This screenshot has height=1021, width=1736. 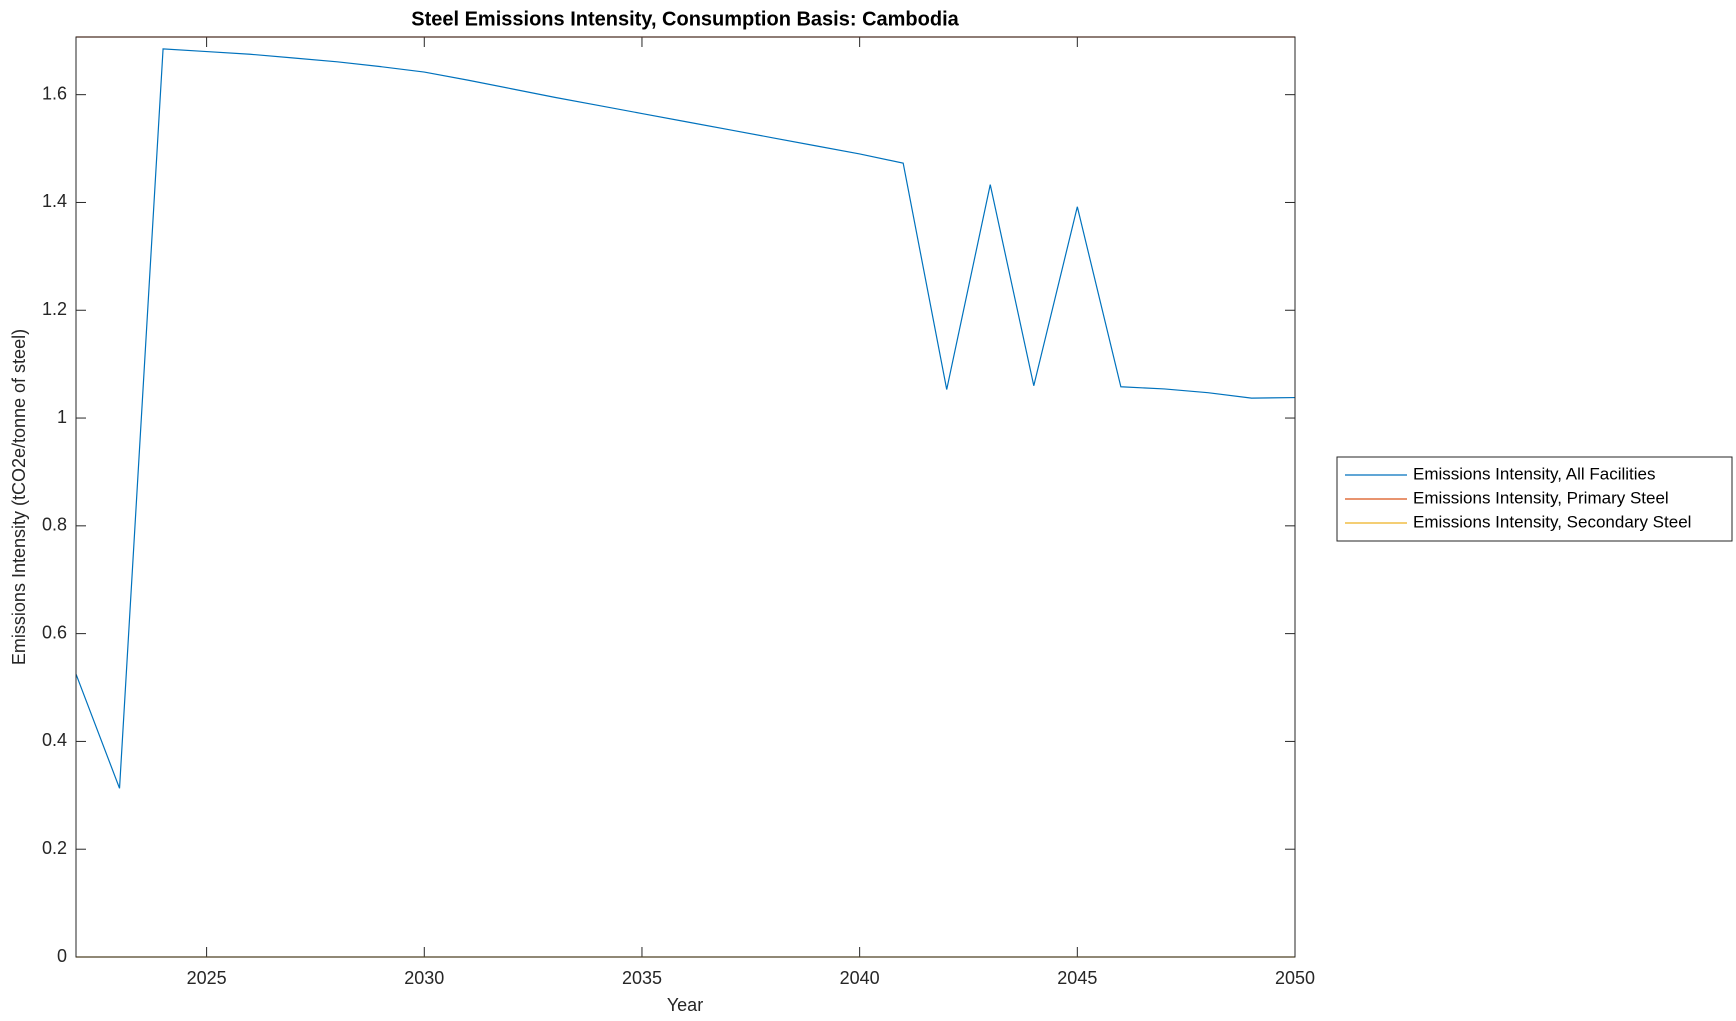 What do you see at coordinates (1541, 497) in the screenshot?
I see `legend-label: Emissions Intensity, Primary Steel` at bounding box center [1541, 497].